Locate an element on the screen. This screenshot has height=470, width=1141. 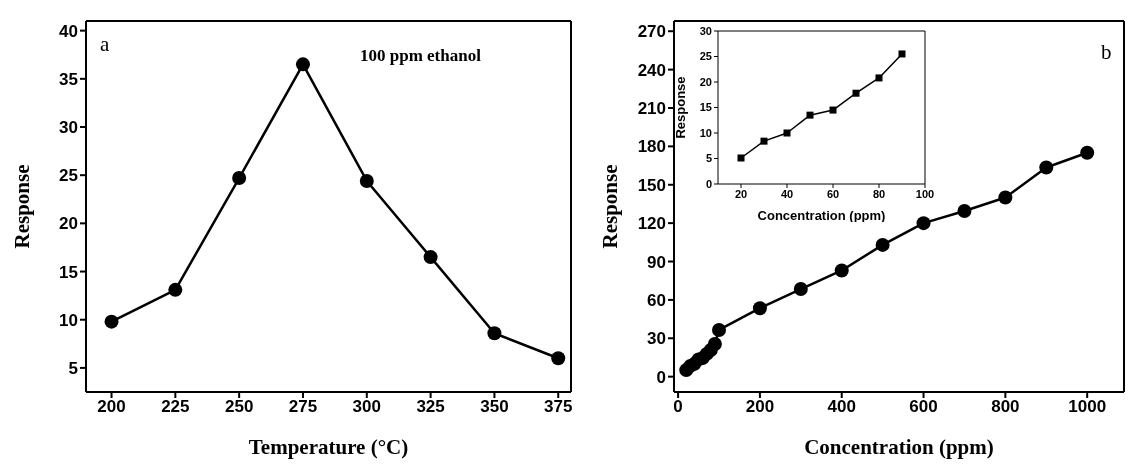
x-tick-label: 275 is located at coordinates (303, 407).